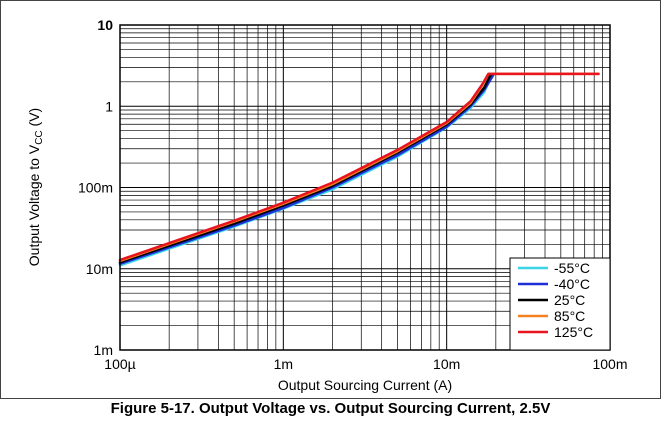 This screenshot has height=423, width=661. What do you see at coordinates (119, 364) in the screenshot?
I see `x-tick-label: 100µ` at bounding box center [119, 364].